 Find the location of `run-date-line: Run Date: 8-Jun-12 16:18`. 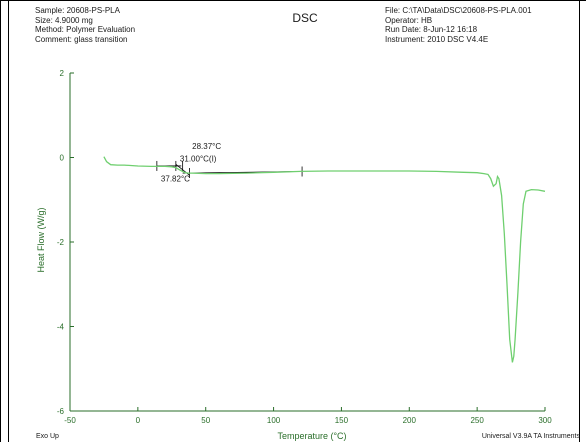

run-date-line: Run Date: 8-Jun-12 16:18 is located at coordinates (431, 29).